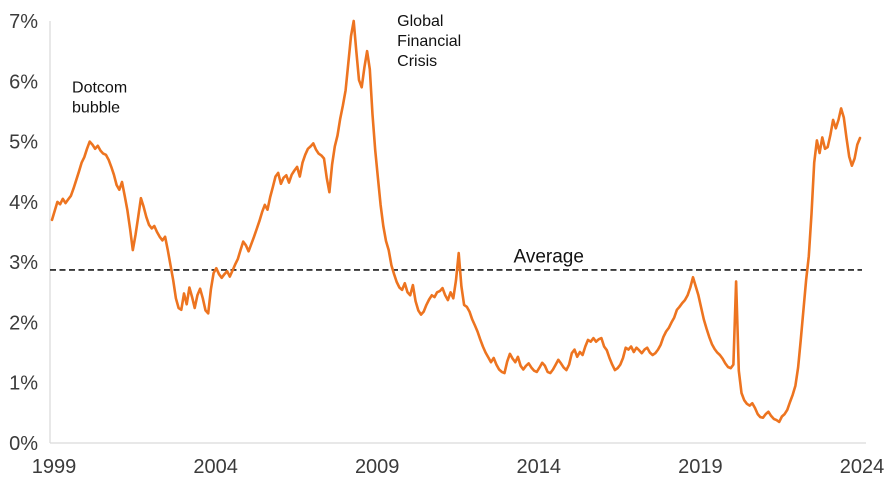  I want to click on y-axis-tick-label: 2%, so click(23, 323).